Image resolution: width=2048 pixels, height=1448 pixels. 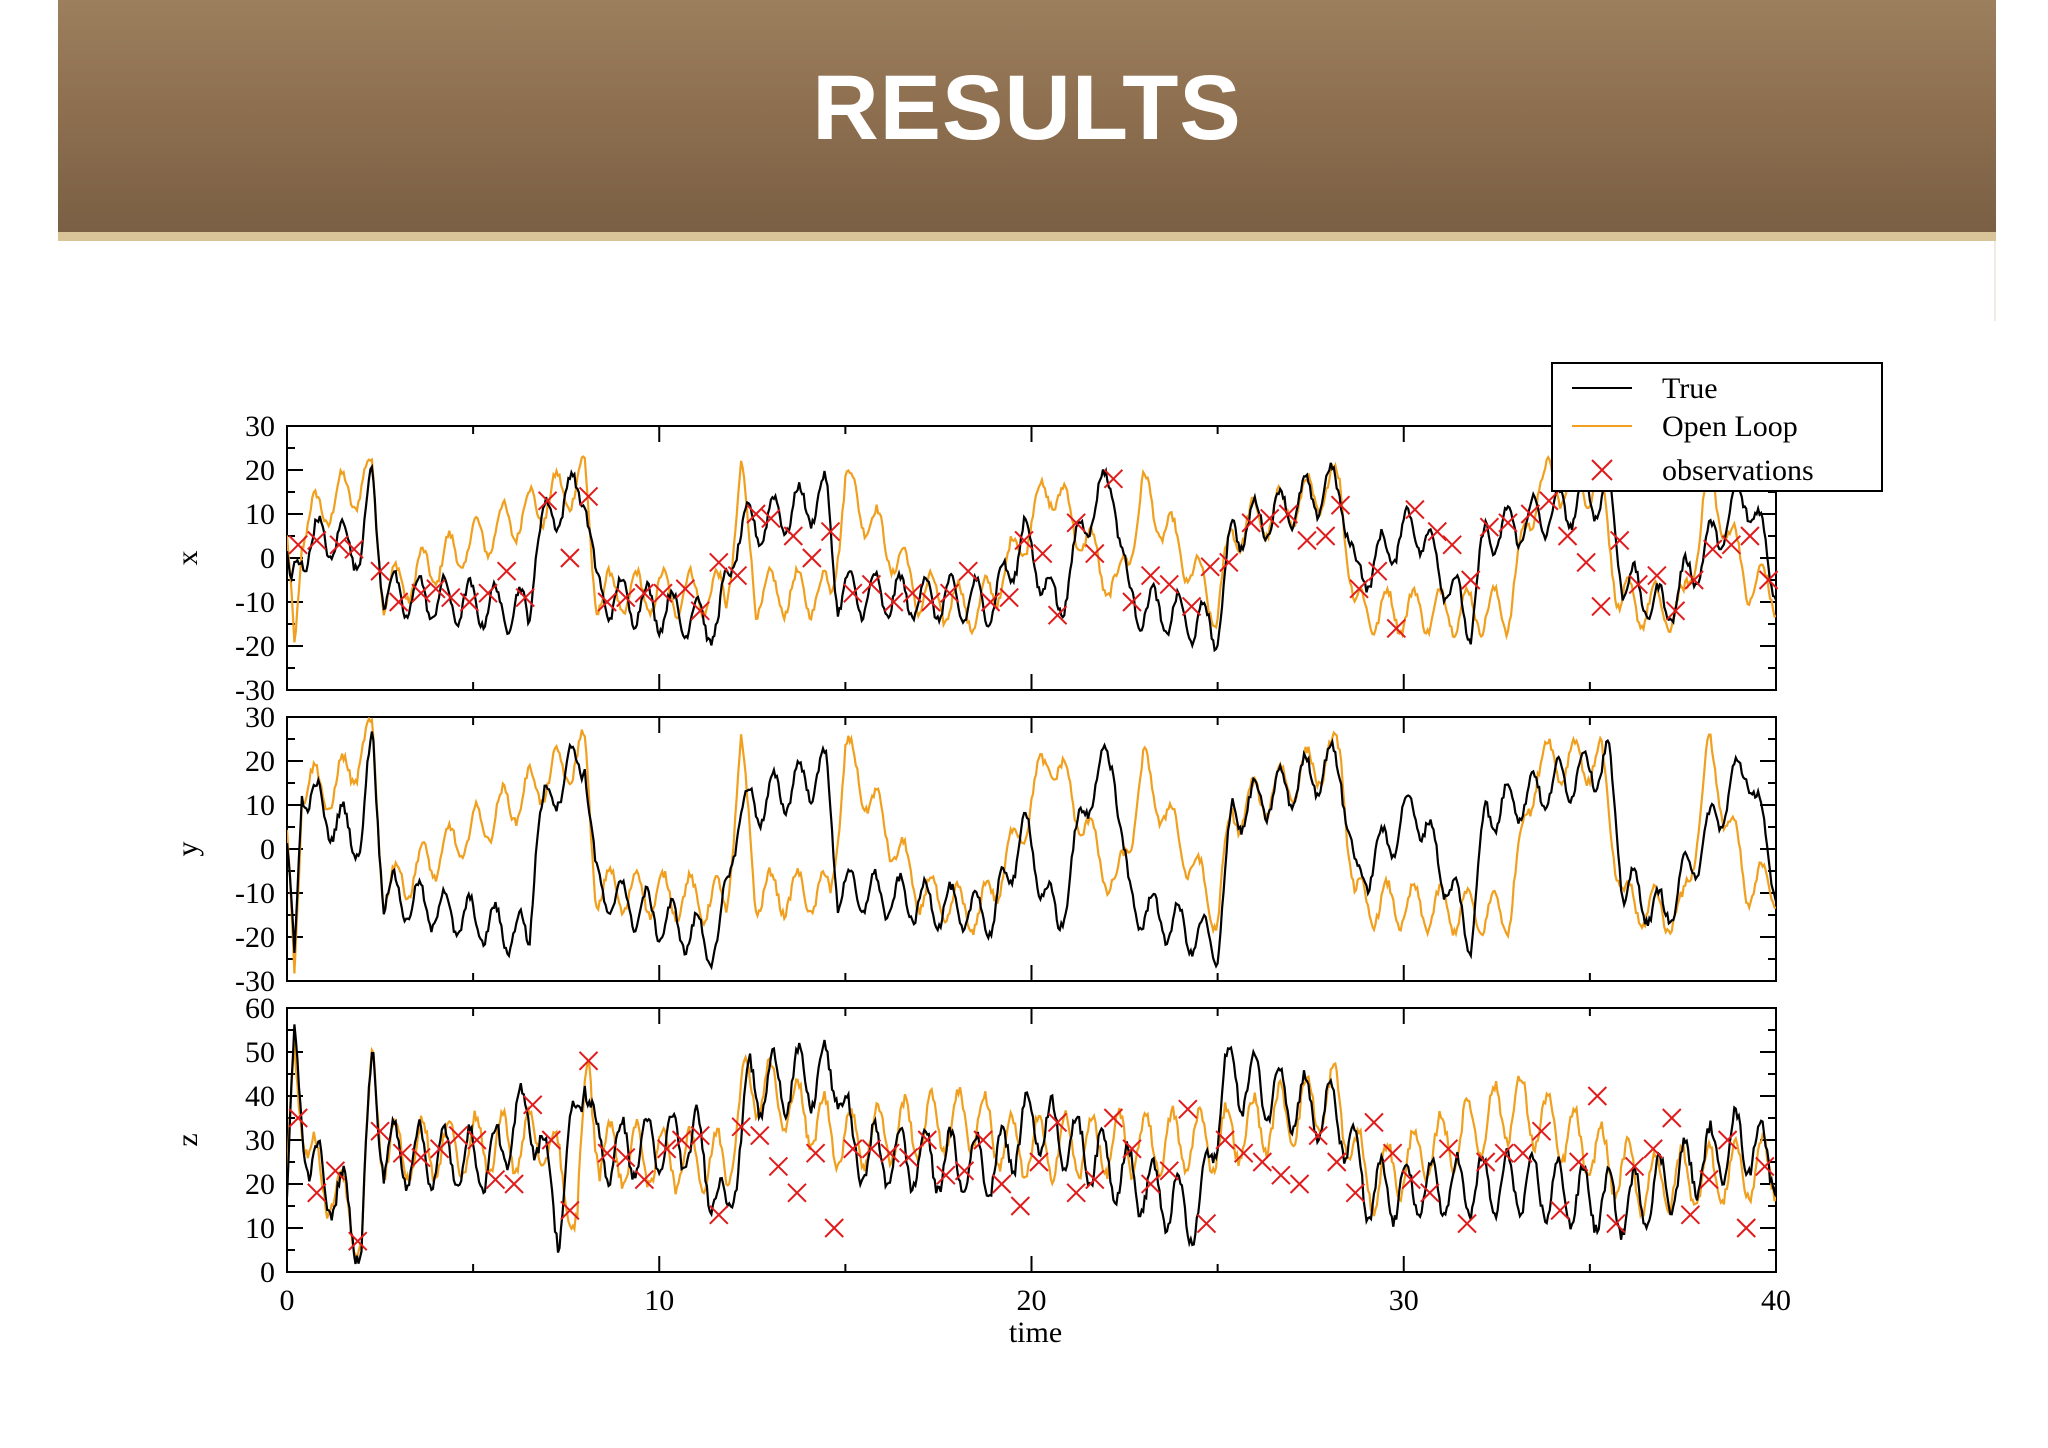 What do you see at coordinates (1995, 281) in the screenshot?
I see `slide-edge-line` at bounding box center [1995, 281].